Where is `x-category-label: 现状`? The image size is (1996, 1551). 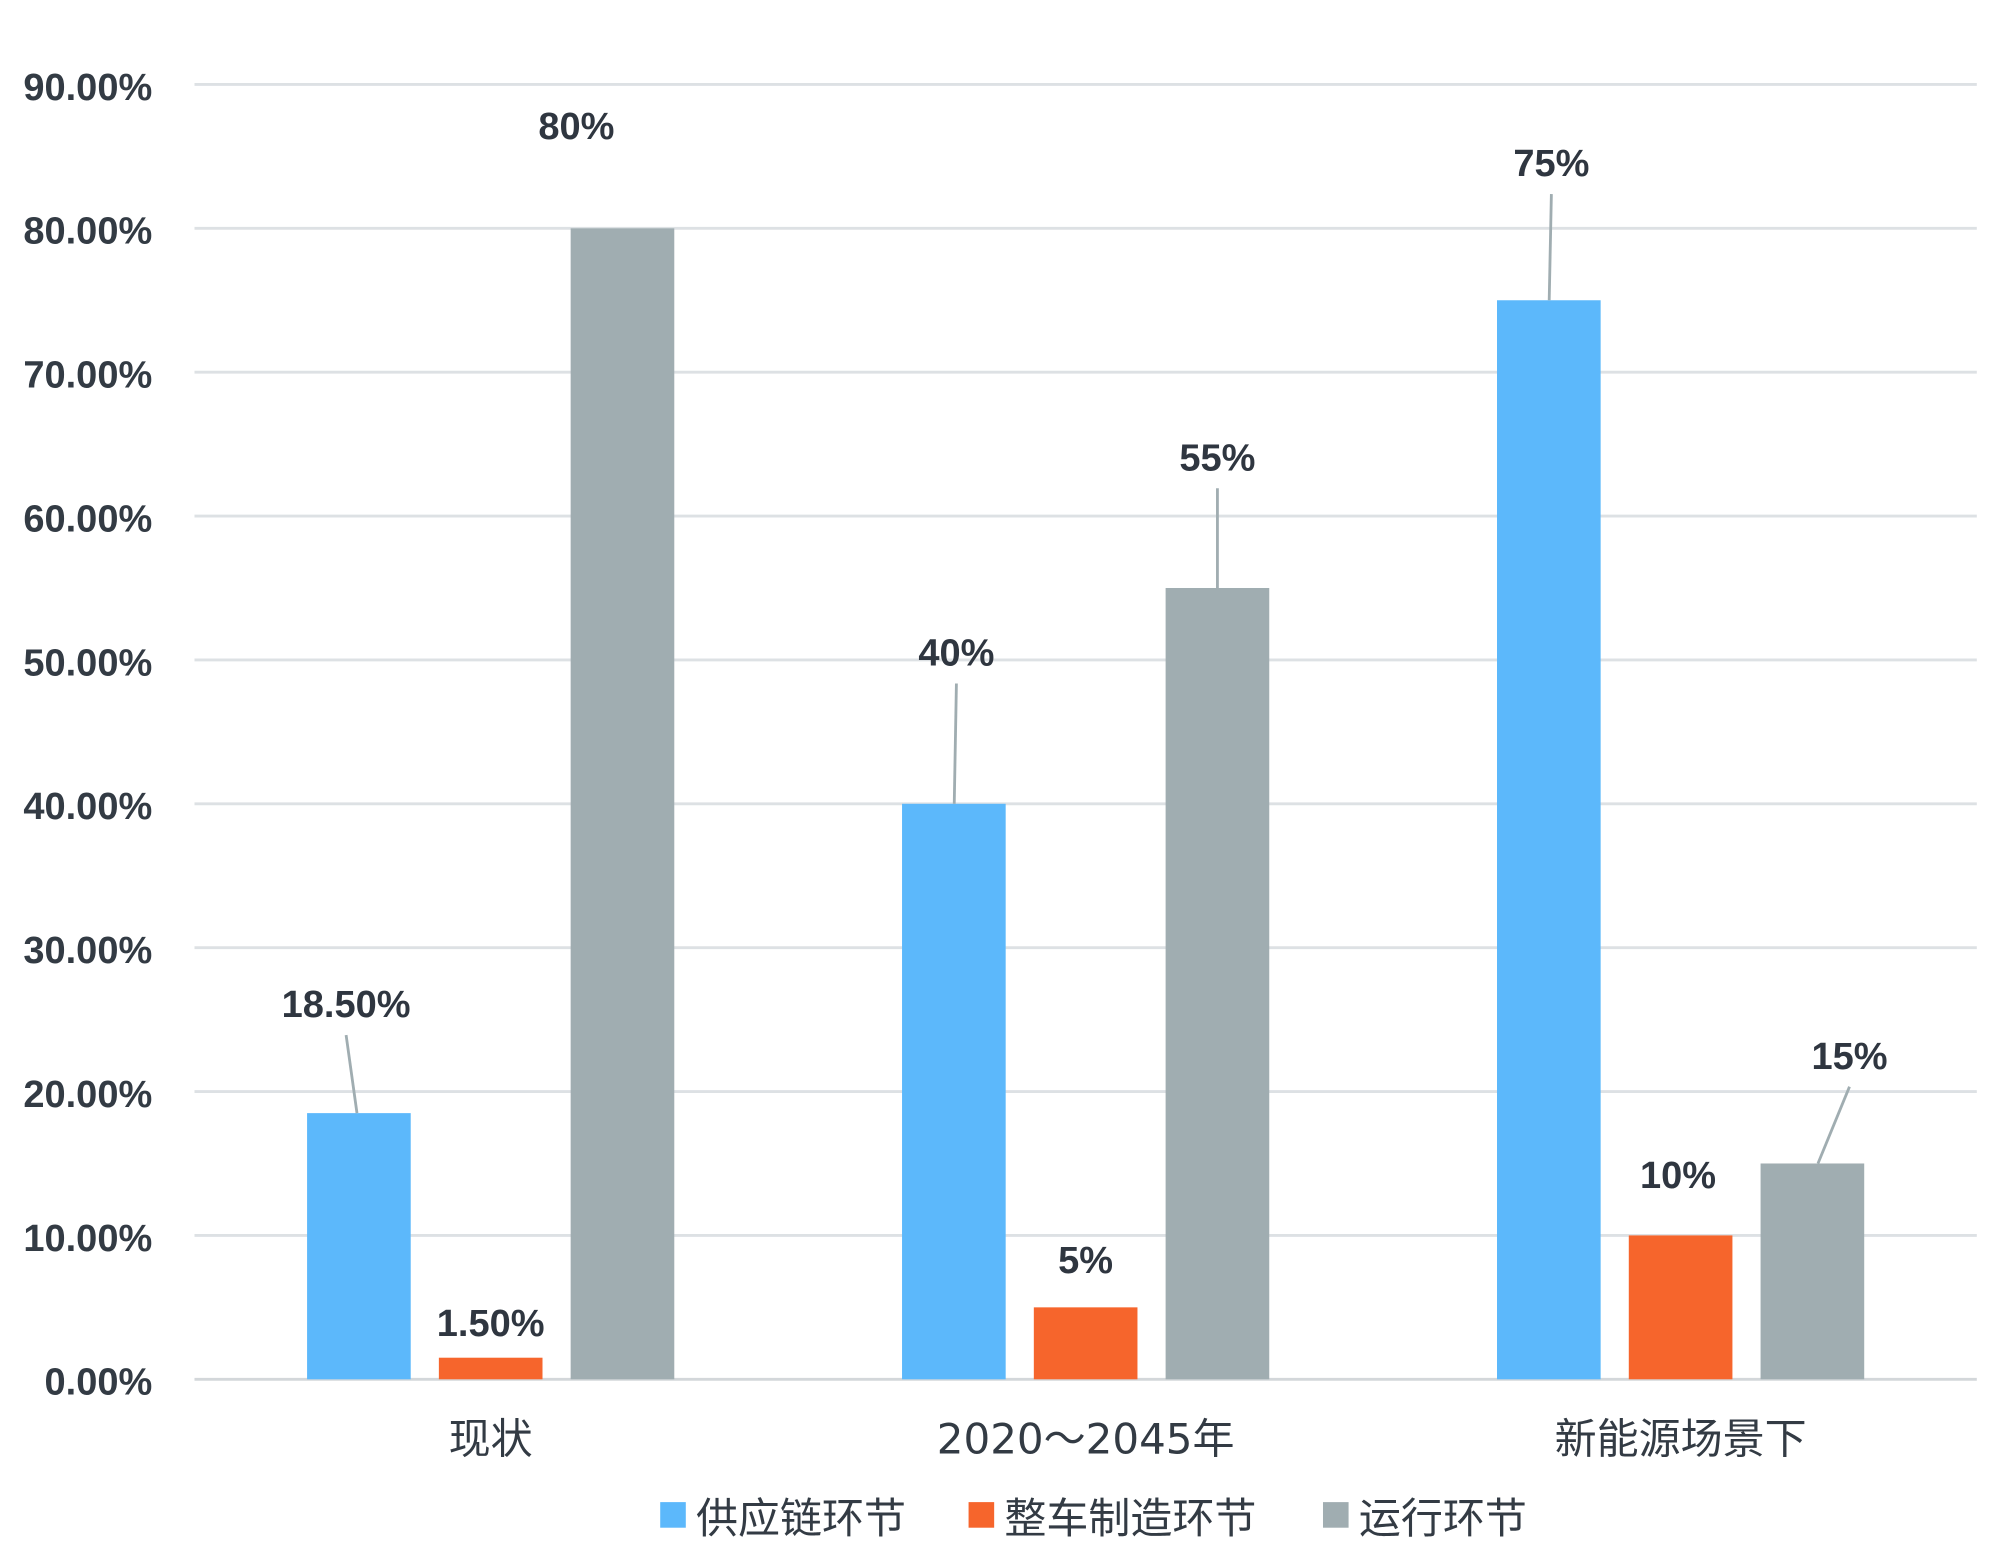
x-category-label: 现状 is located at coordinates (491, 1438).